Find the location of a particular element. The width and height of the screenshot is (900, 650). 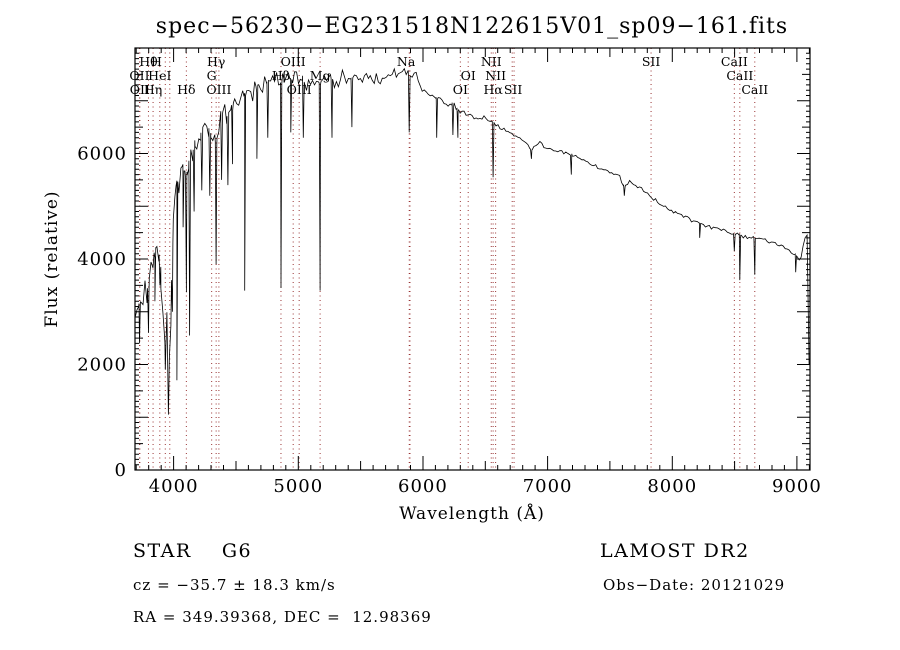

spectral-line-label: HeI is located at coordinates (159, 75).